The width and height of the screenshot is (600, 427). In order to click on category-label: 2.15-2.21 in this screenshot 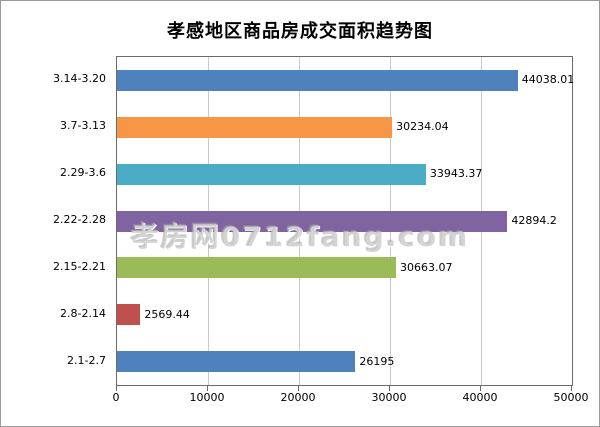, I will do `click(79, 266)`.